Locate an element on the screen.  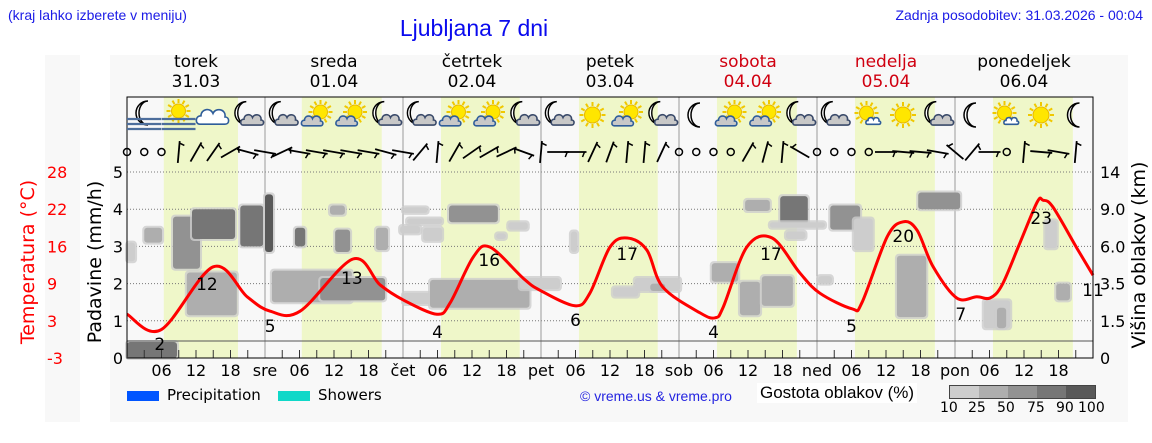
temperature-value-label: 23 is located at coordinates (1041, 219).